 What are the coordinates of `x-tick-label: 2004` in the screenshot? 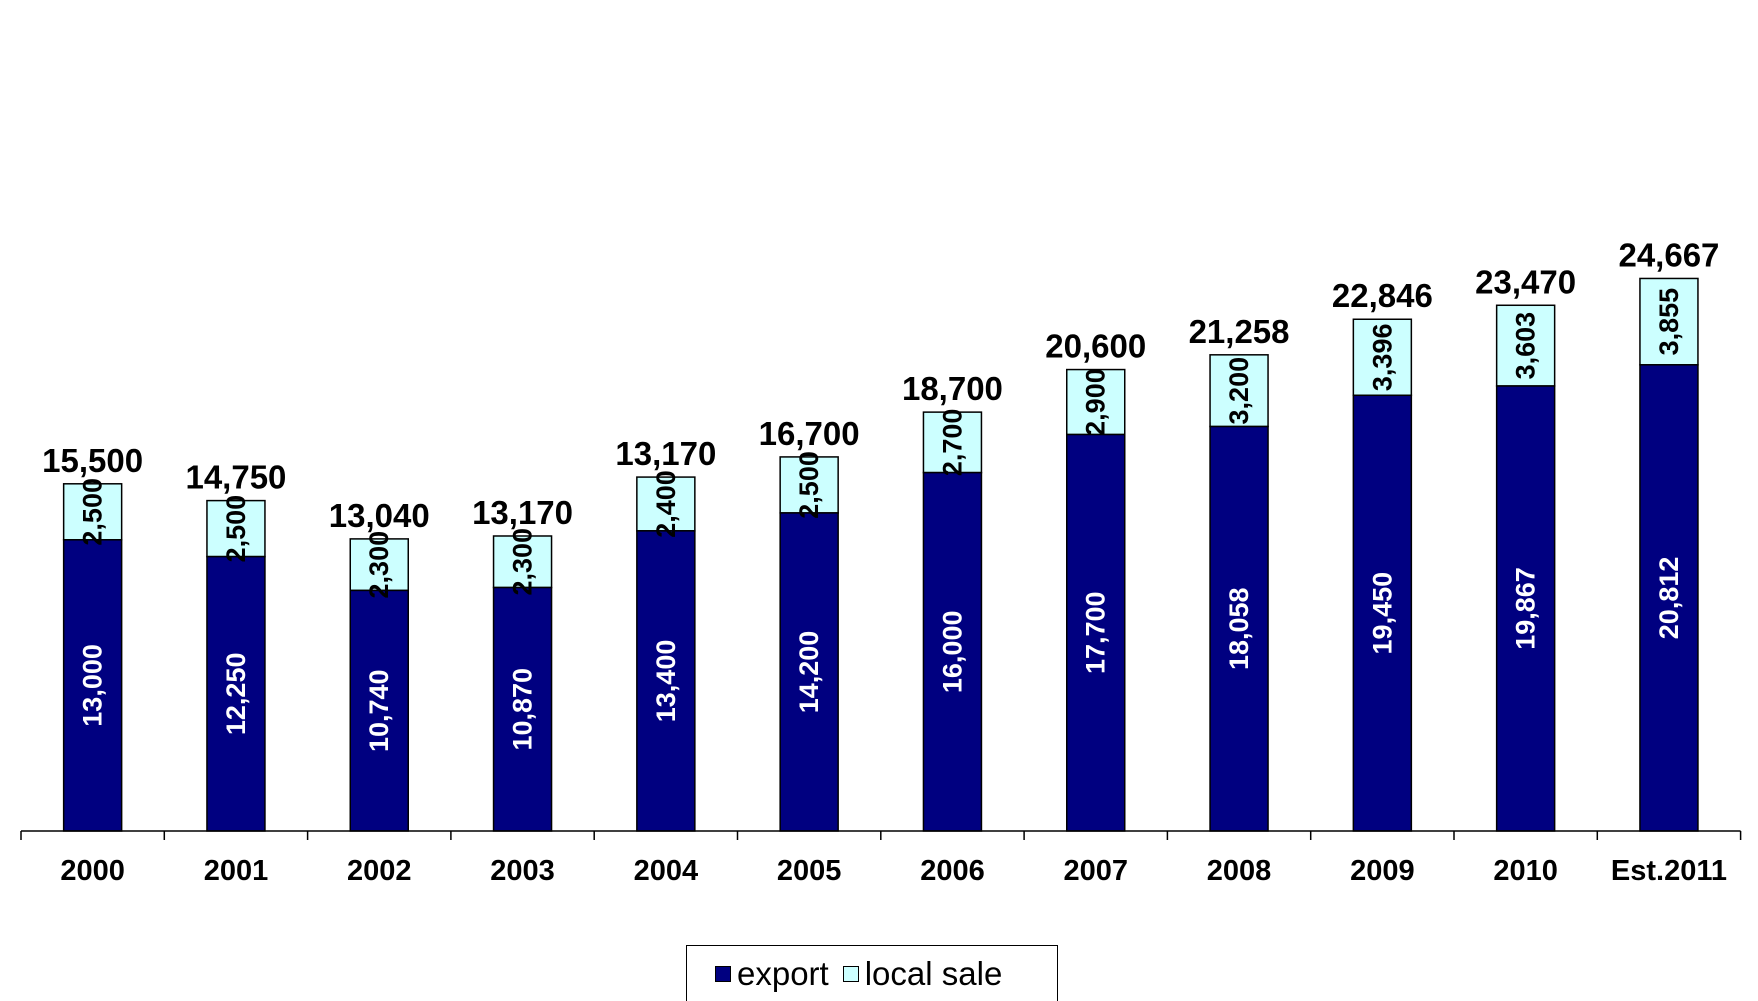 It's located at (666, 871).